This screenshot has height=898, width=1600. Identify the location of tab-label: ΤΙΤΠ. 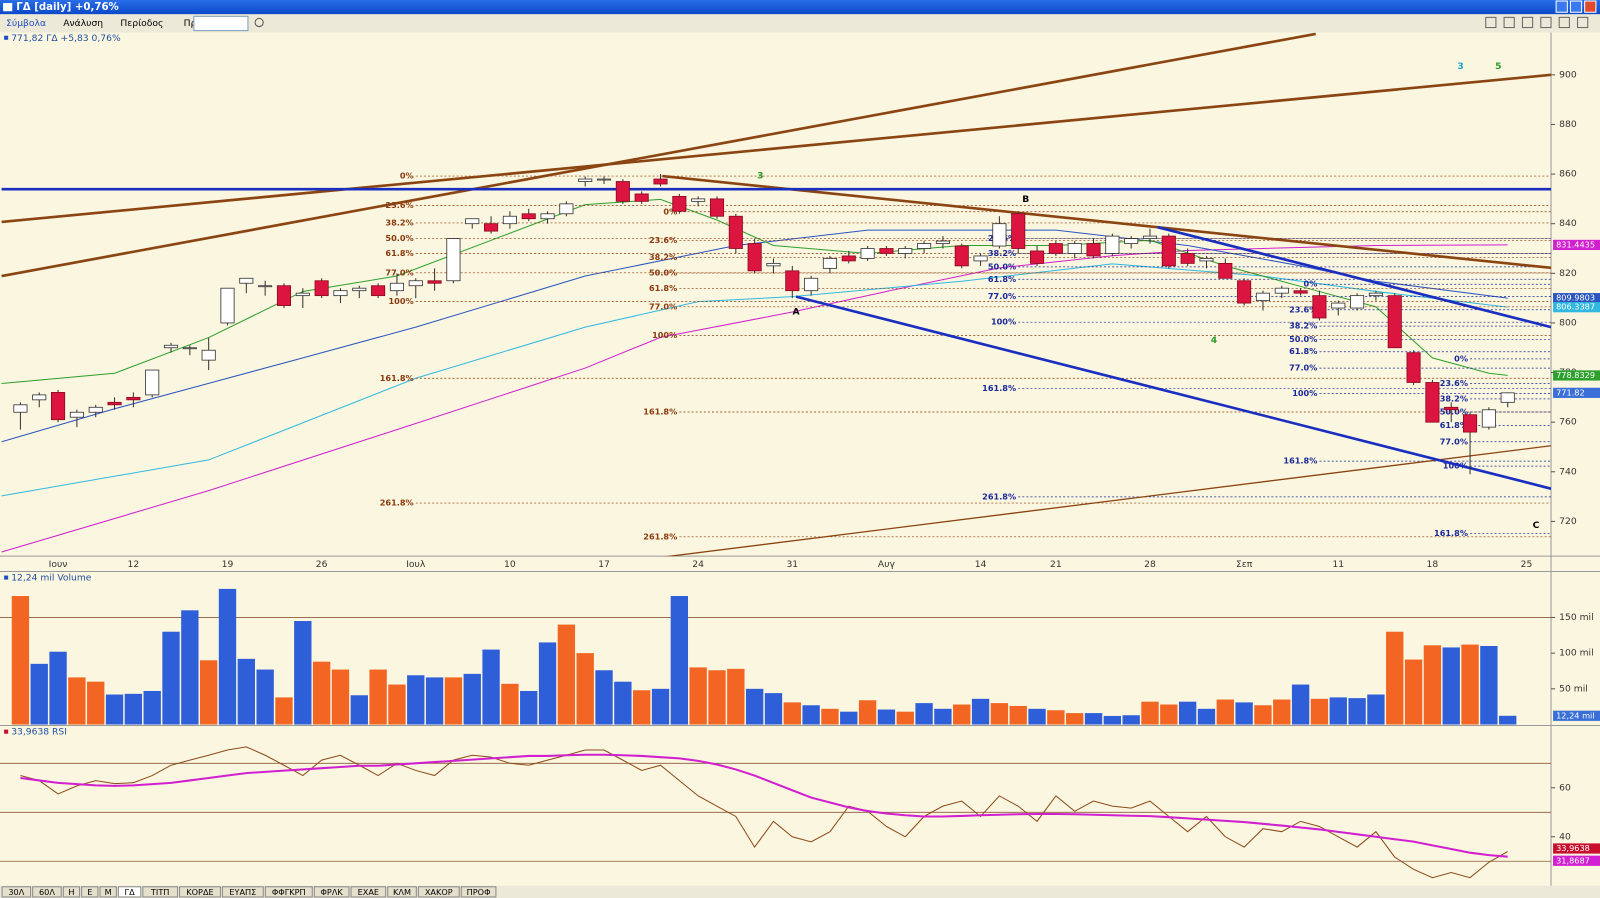
(160, 892).